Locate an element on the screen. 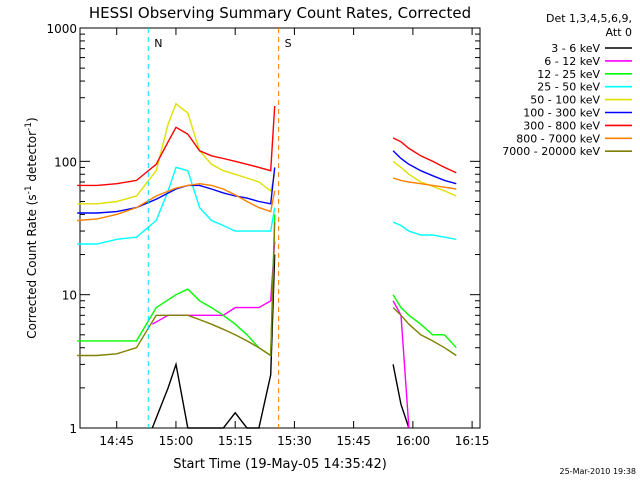 The height and width of the screenshot is (480, 640). legend-label-2: 12 - 25 keV is located at coordinates (568, 74).